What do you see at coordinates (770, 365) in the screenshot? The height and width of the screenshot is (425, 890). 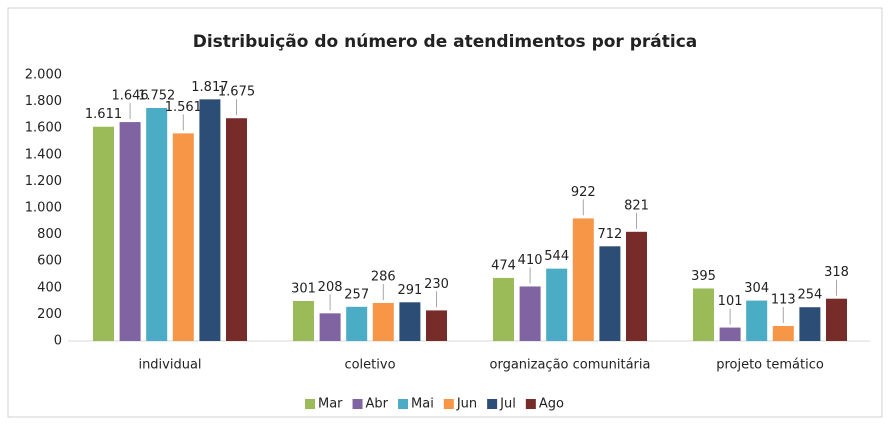 I see `x-tick-label: projeto temático` at bounding box center [770, 365].